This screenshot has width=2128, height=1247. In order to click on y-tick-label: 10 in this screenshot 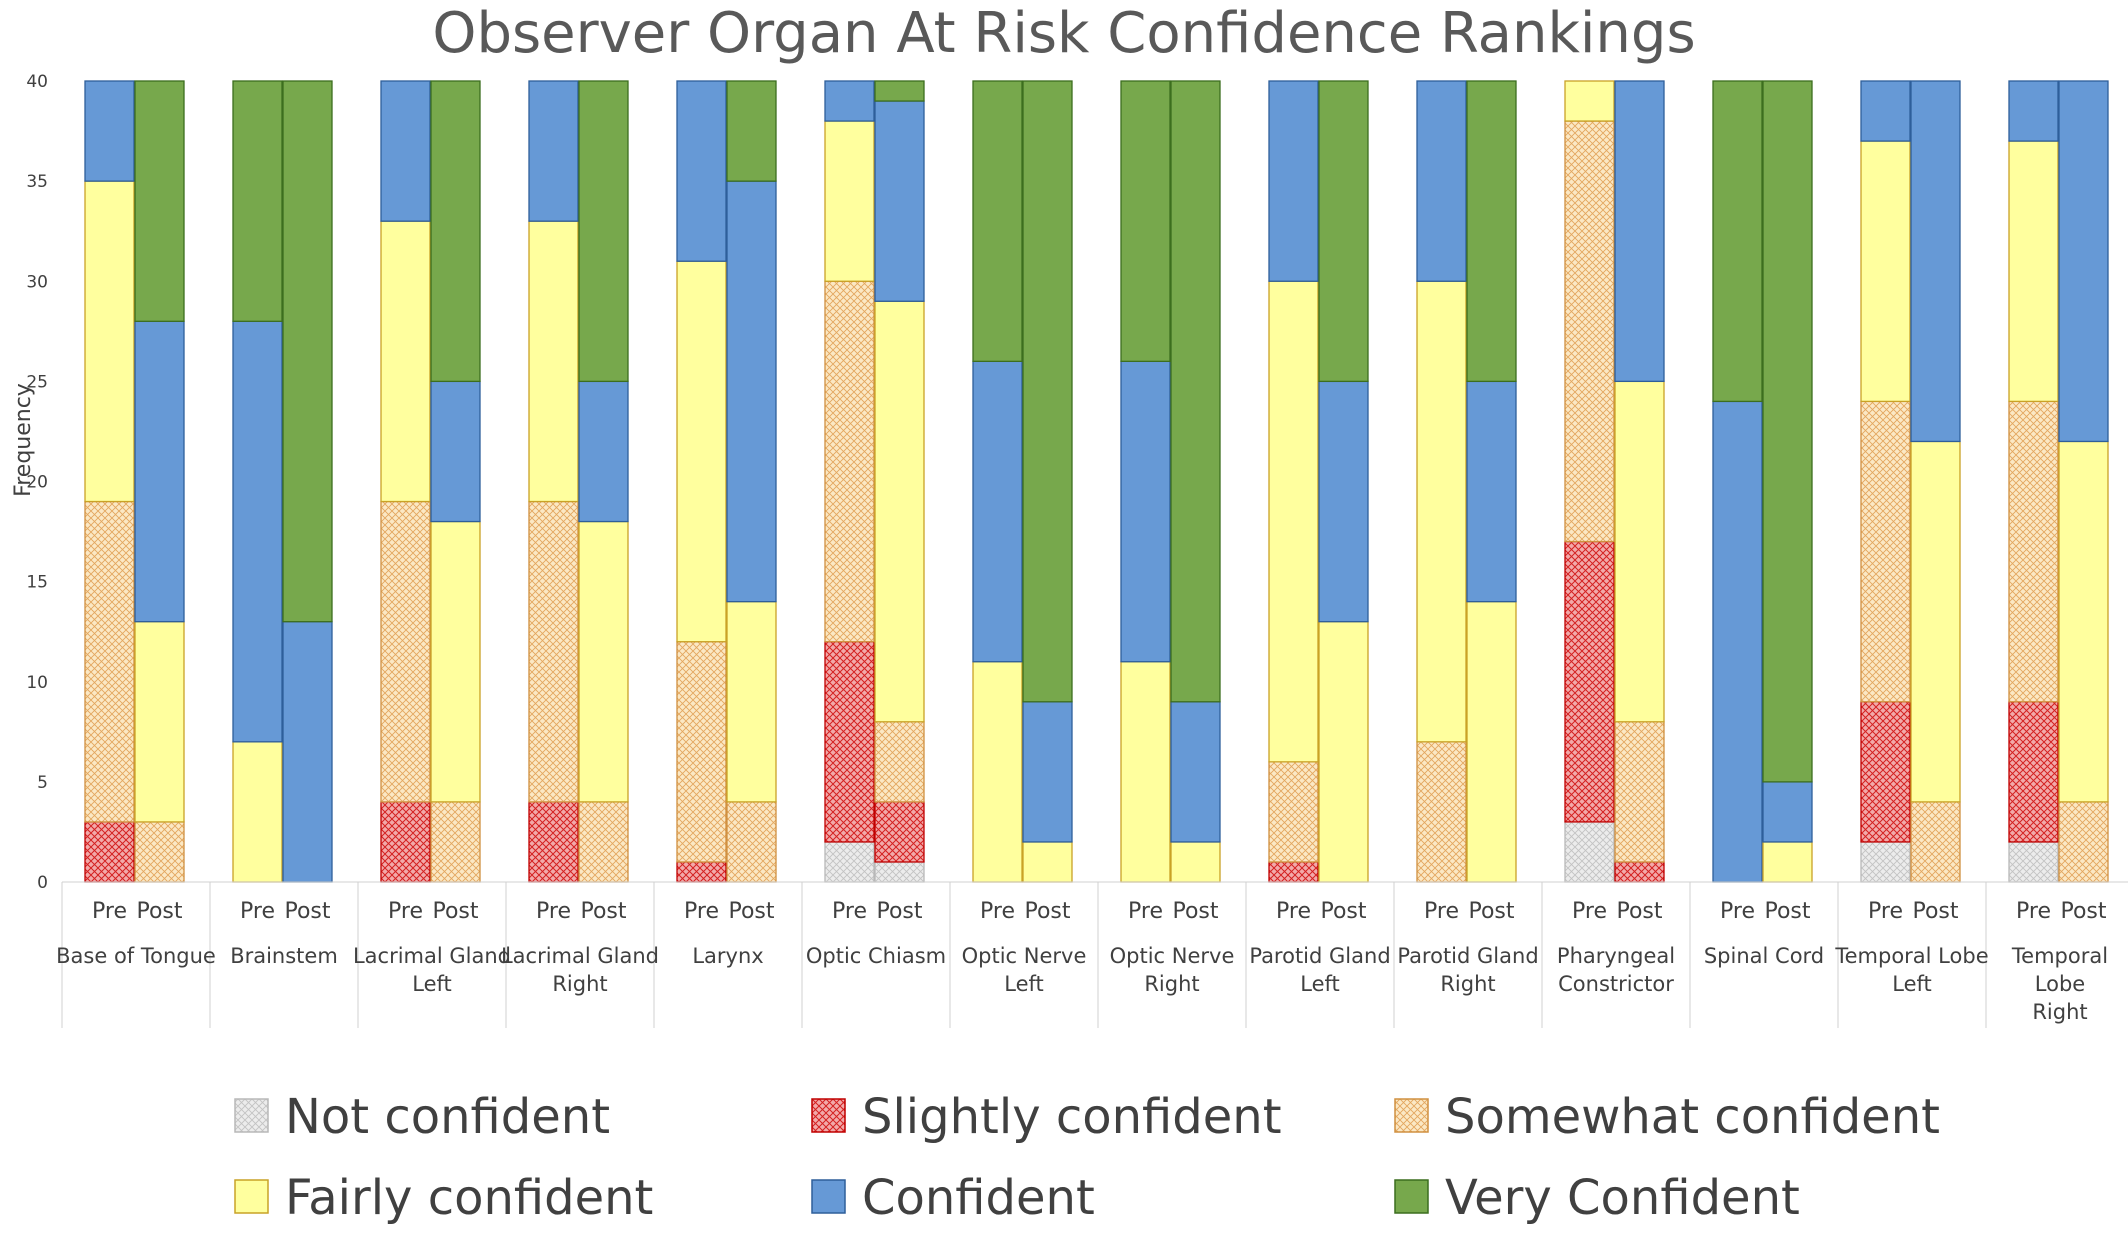, I will do `click(37, 683)`.